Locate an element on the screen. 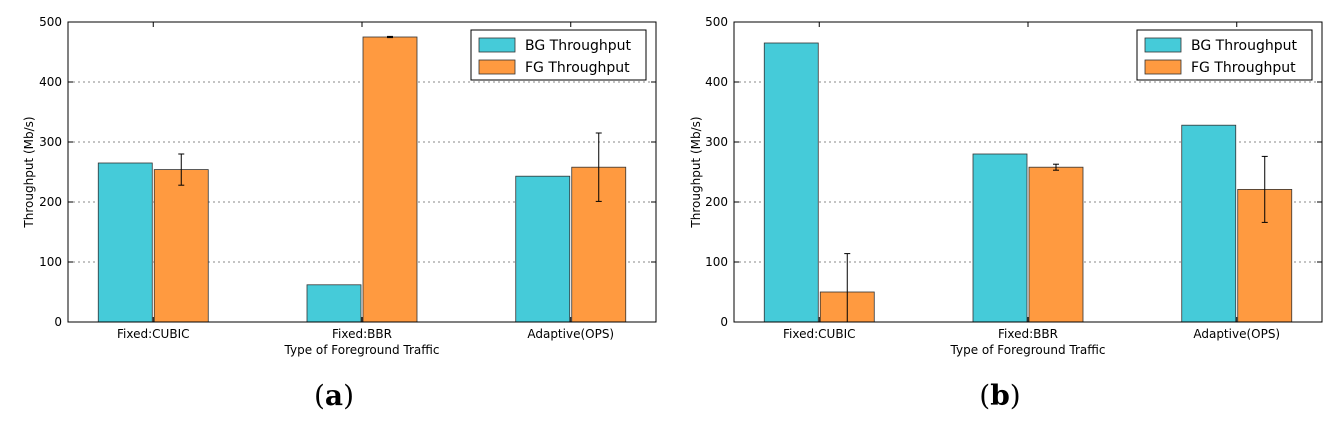 Image resolution: width=1333 pixels, height=424 pixels. panel-caption: (a) is located at coordinates (334, 395).